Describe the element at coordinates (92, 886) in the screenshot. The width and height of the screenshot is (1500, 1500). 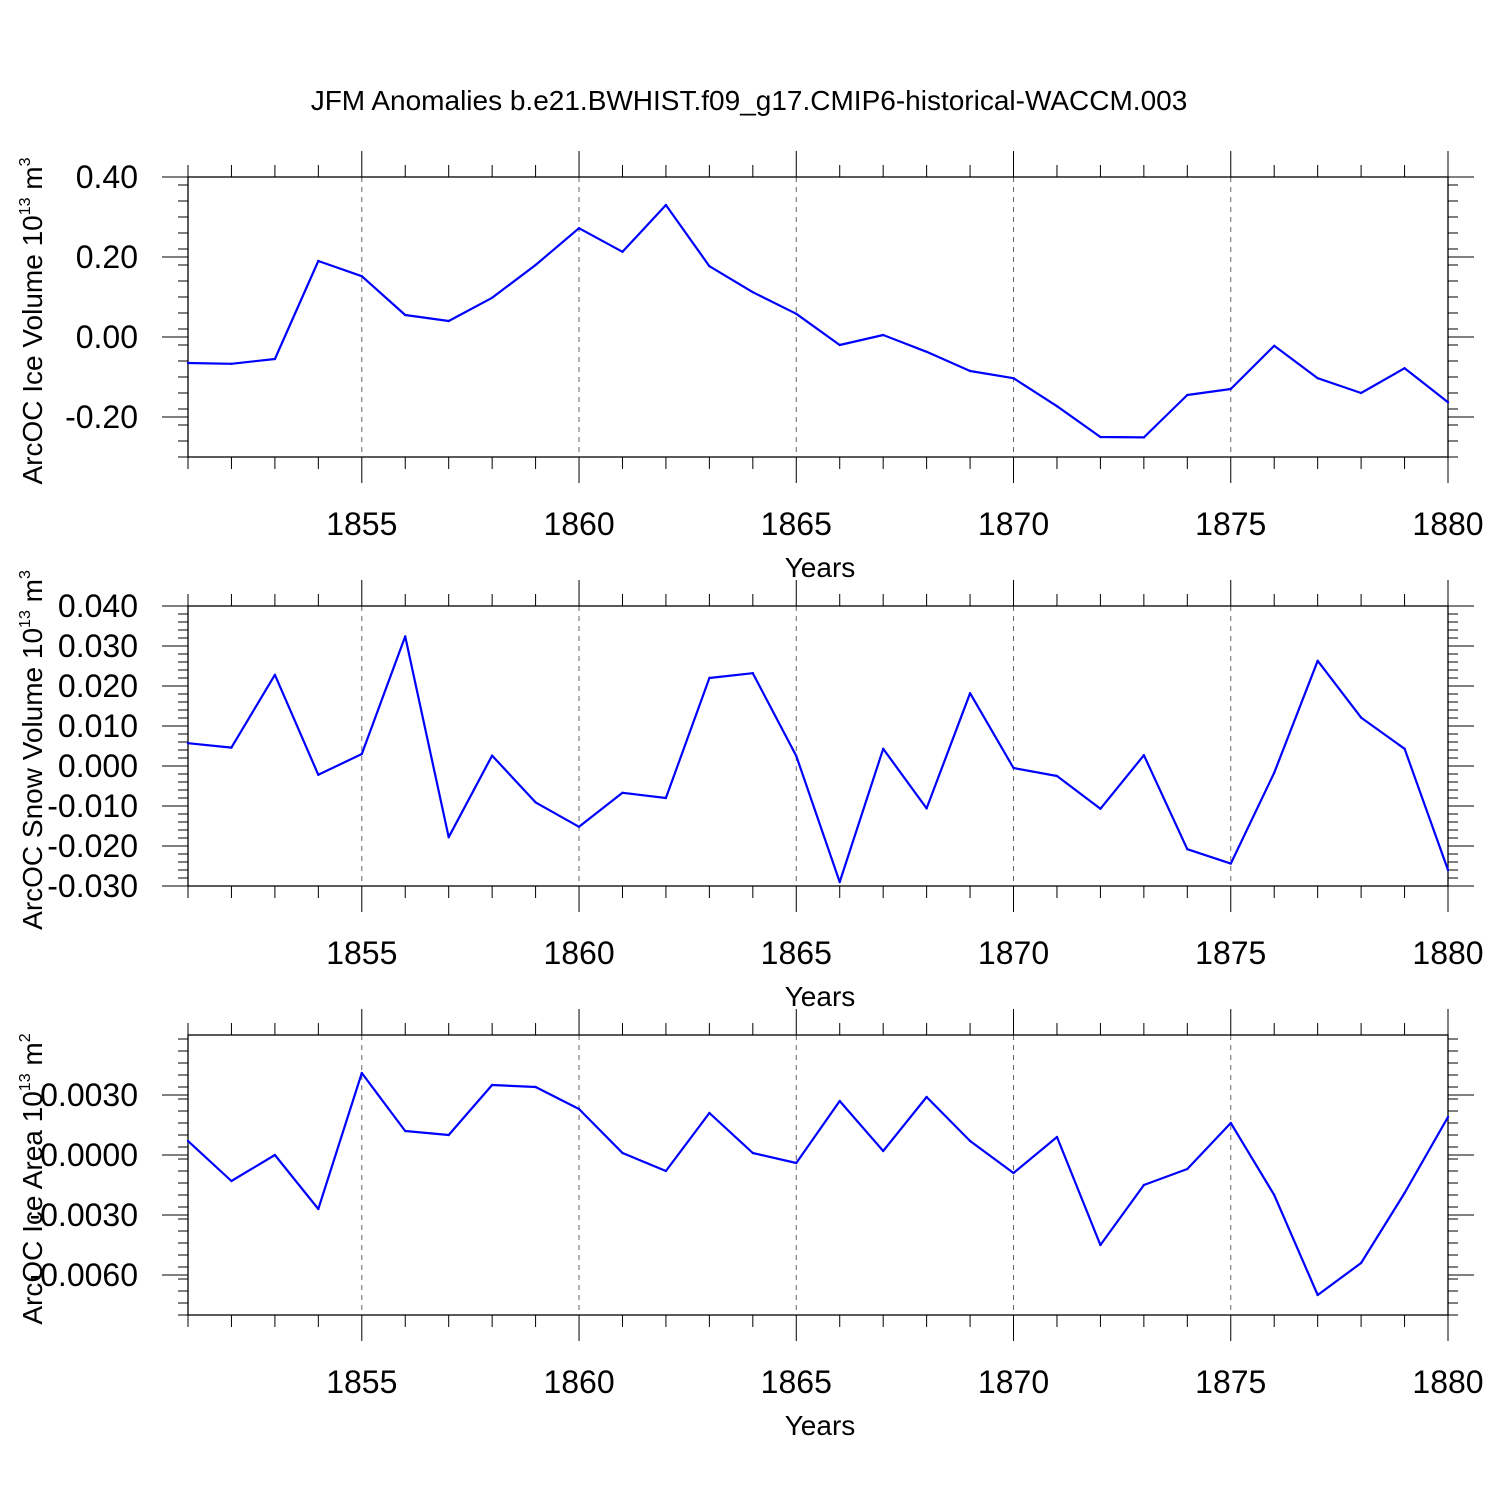
I see `y-tick-label: -0.030` at that location.